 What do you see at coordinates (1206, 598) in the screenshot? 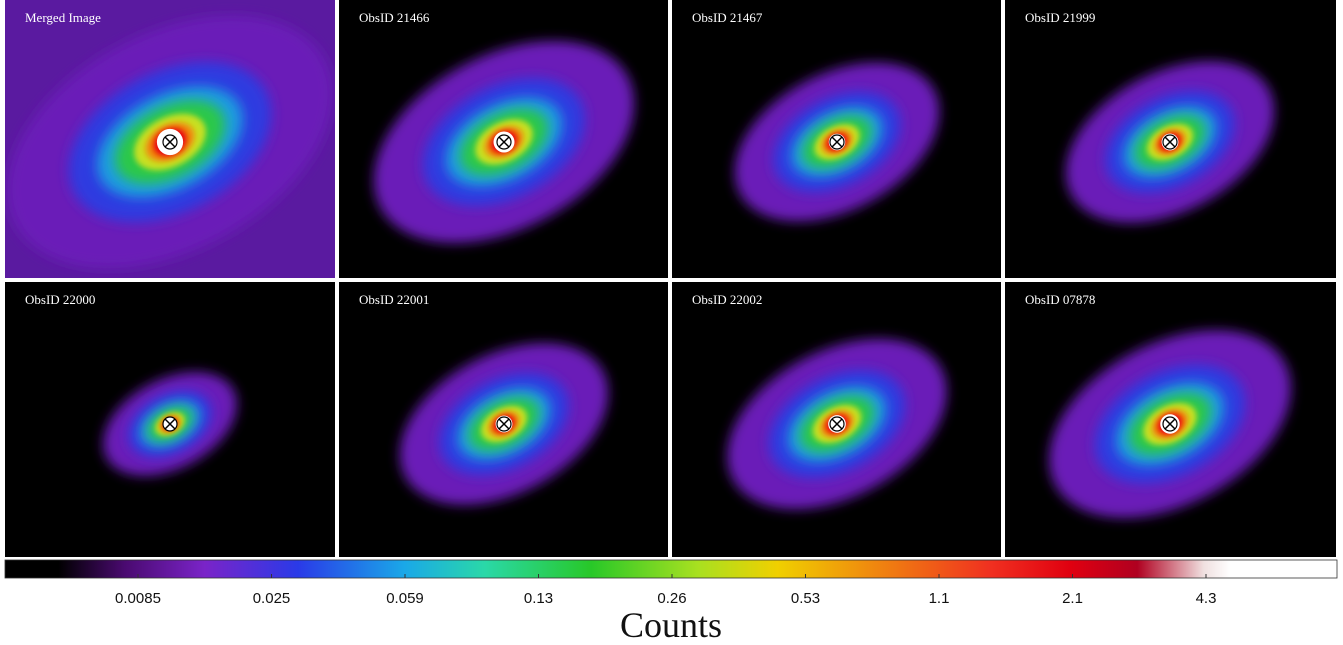
I see `tick-label: 4.3` at bounding box center [1206, 598].